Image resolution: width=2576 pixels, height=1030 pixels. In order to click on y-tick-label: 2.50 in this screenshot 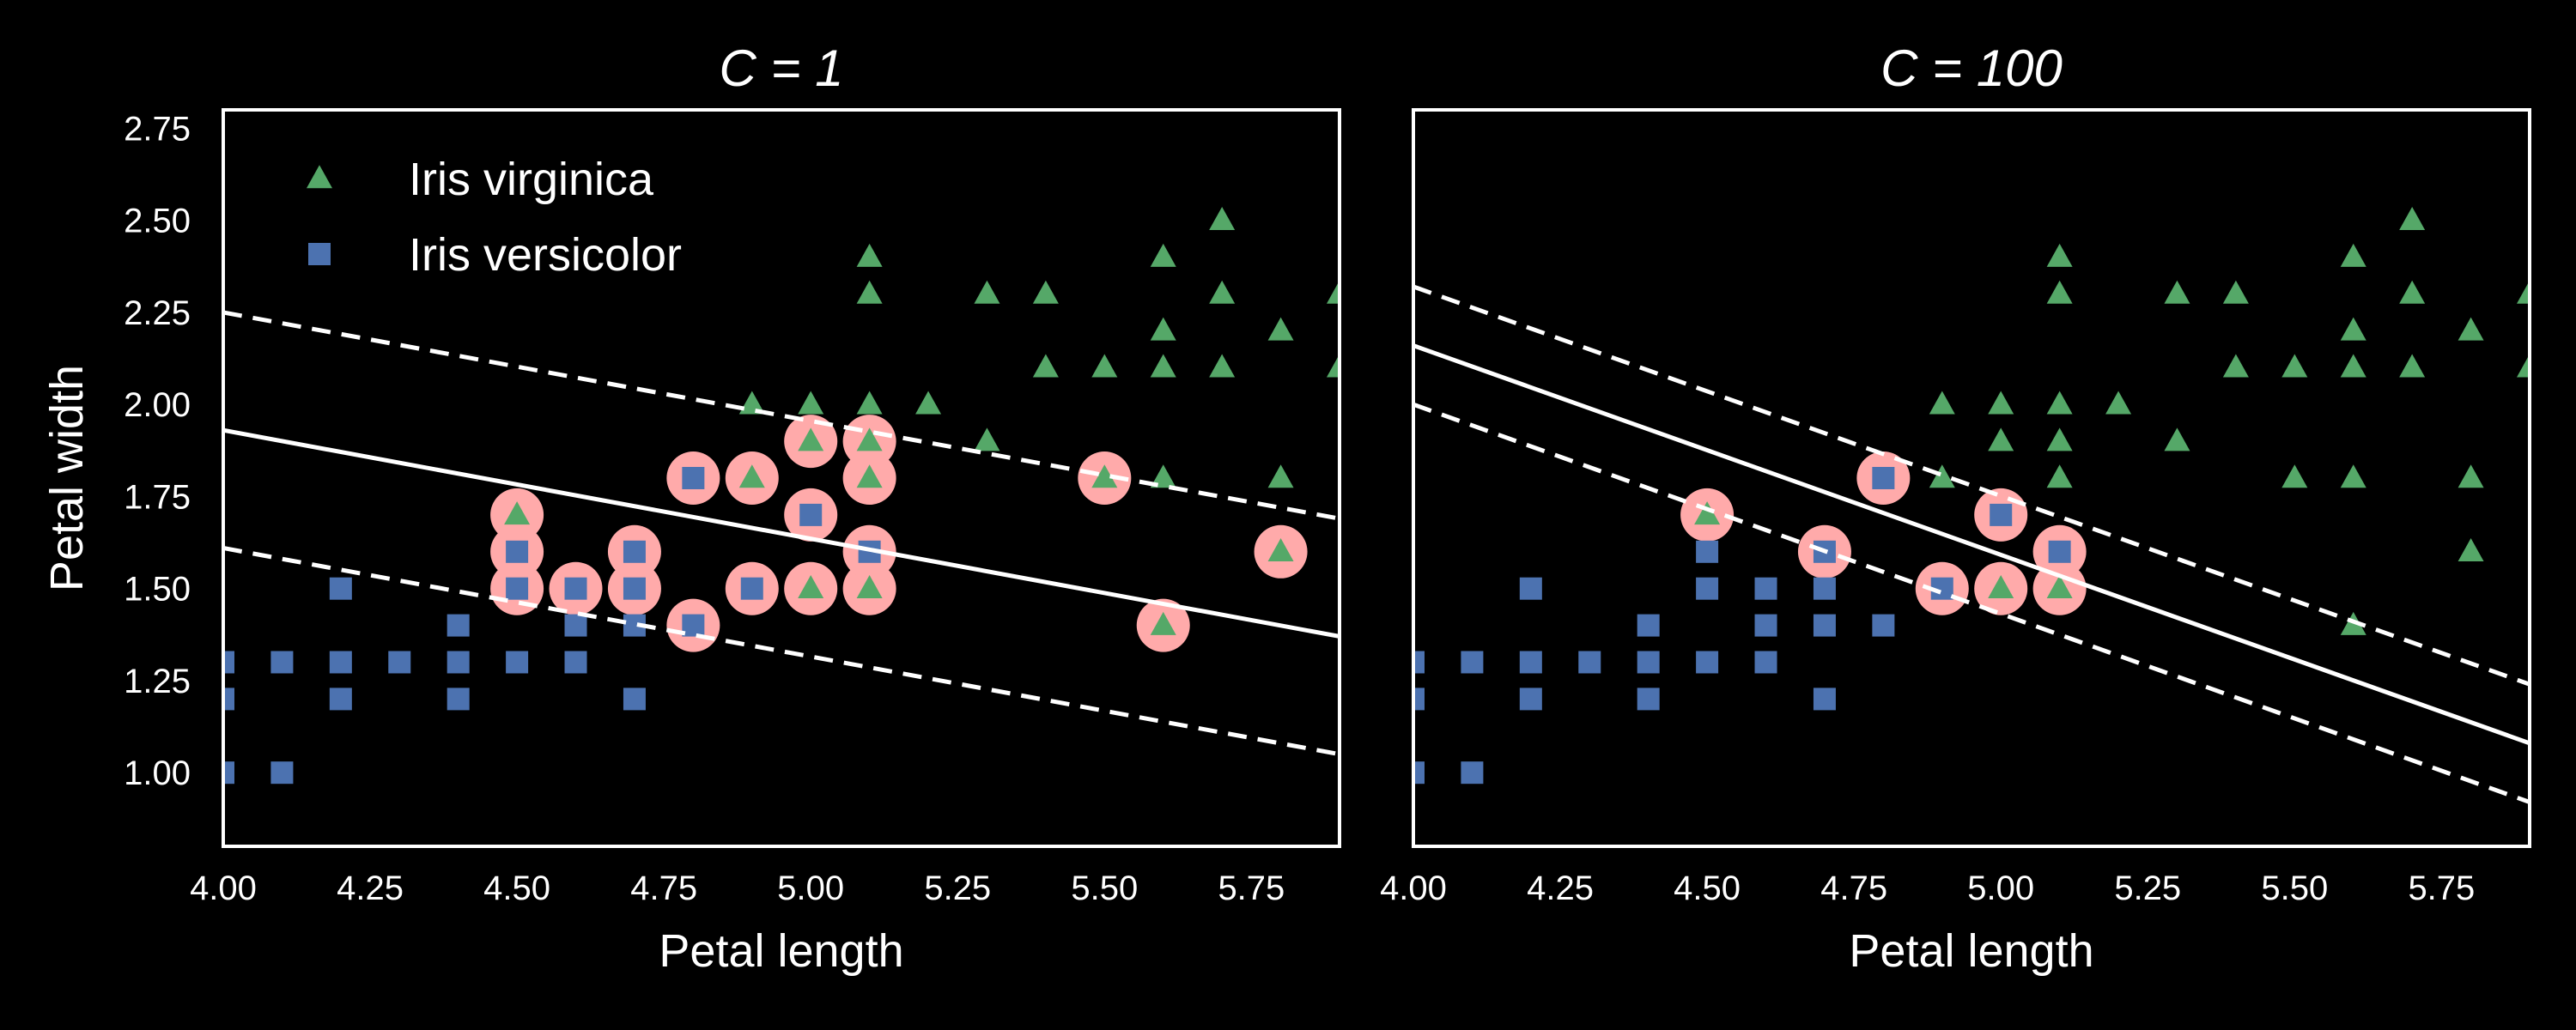, I will do `click(158, 221)`.